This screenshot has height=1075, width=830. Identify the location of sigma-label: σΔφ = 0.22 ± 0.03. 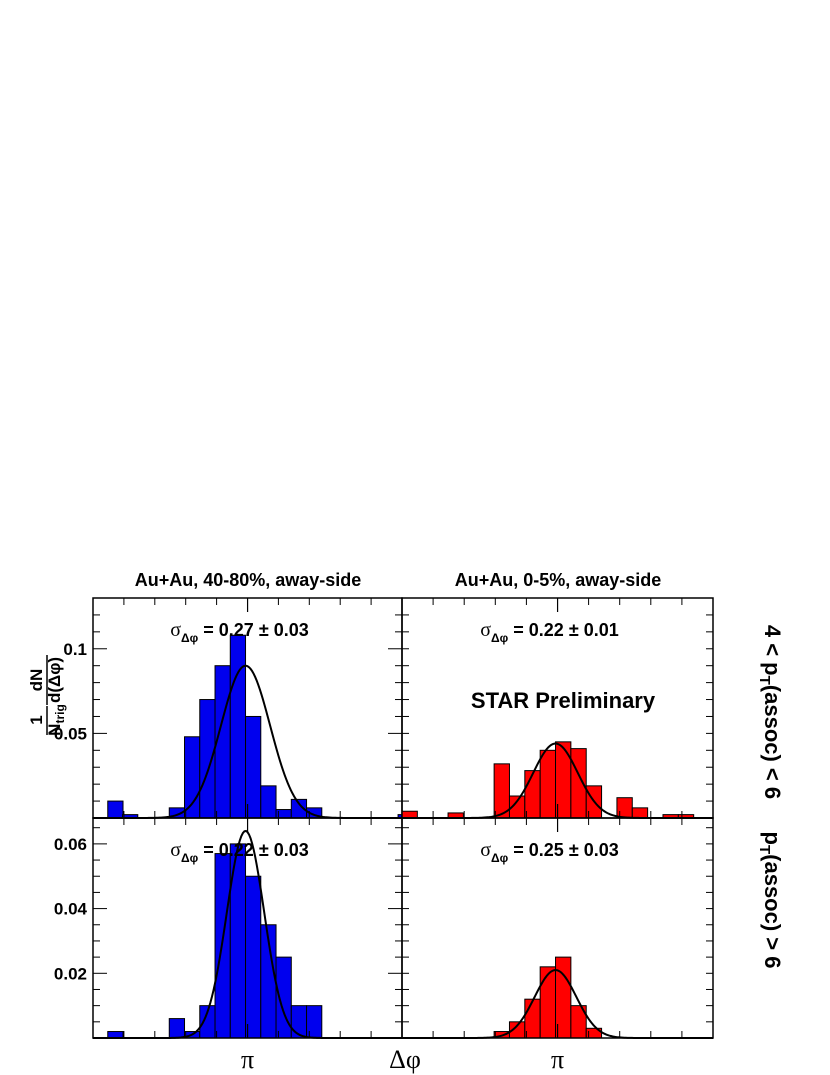
(239, 852).